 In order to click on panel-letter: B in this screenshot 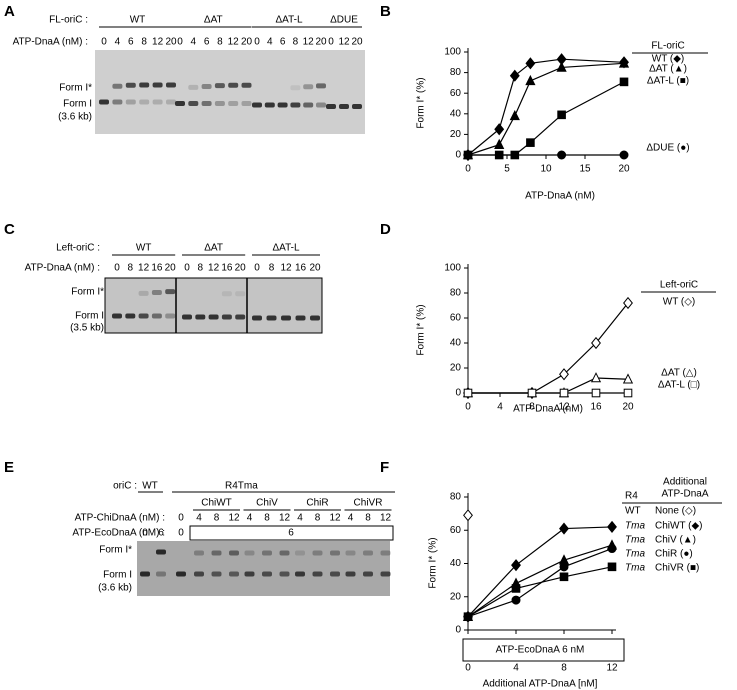, I will do `click(385, 11)`.